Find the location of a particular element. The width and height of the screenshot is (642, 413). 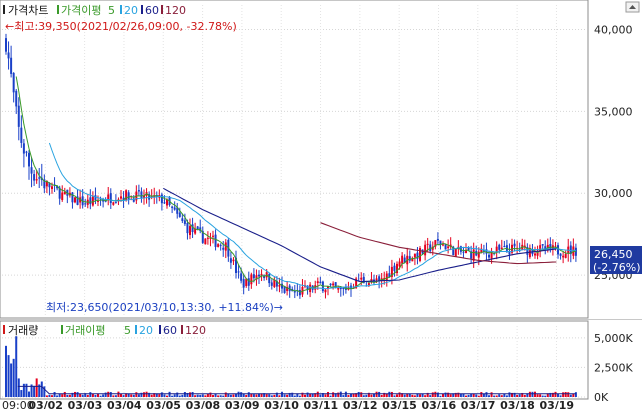

price-legend-title: 가격차트 is located at coordinates (28, 10).